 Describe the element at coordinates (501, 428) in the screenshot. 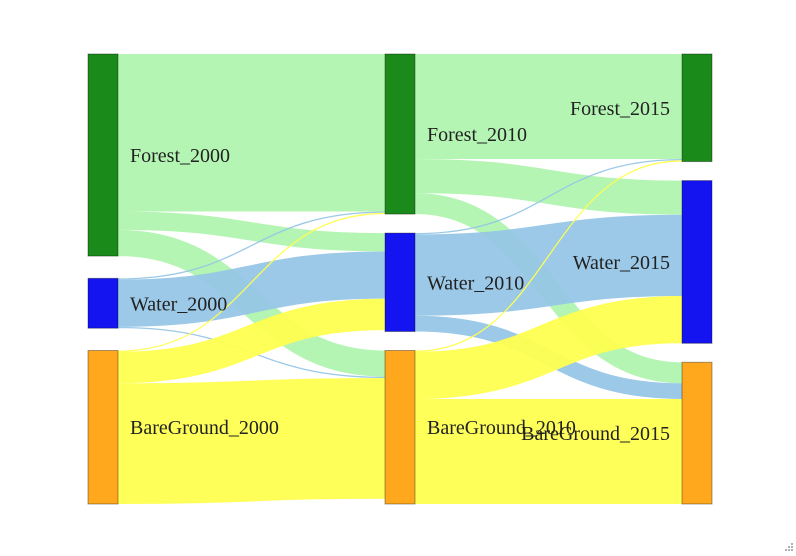

I see `node-label-BareGround_2010: BareGround_2010` at that location.